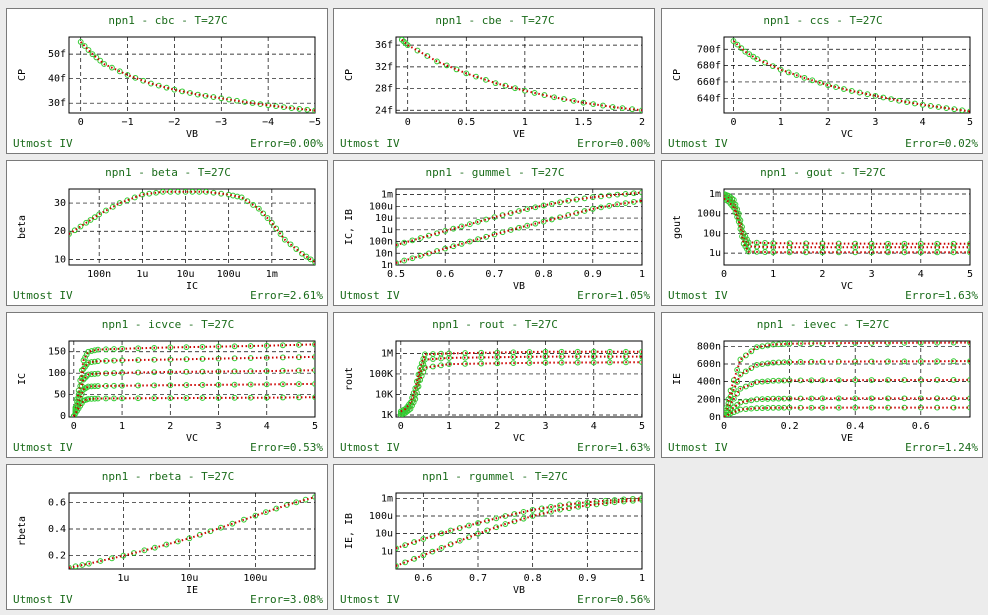 Image resolution: width=988 pixels, height=615 pixels. I want to click on y-tick-label: 0.6, so click(57, 502).